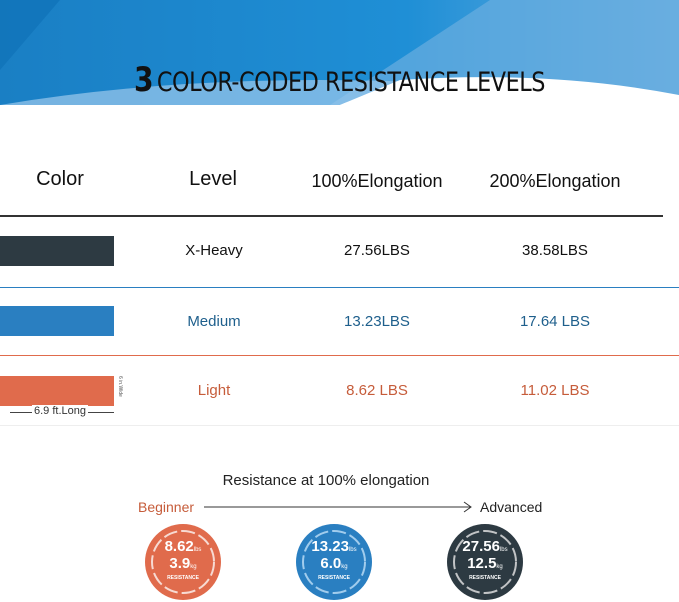 This screenshot has width=679, height=602. Describe the element at coordinates (166, 507) in the screenshot. I see `beginner-label: Beginner` at that location.